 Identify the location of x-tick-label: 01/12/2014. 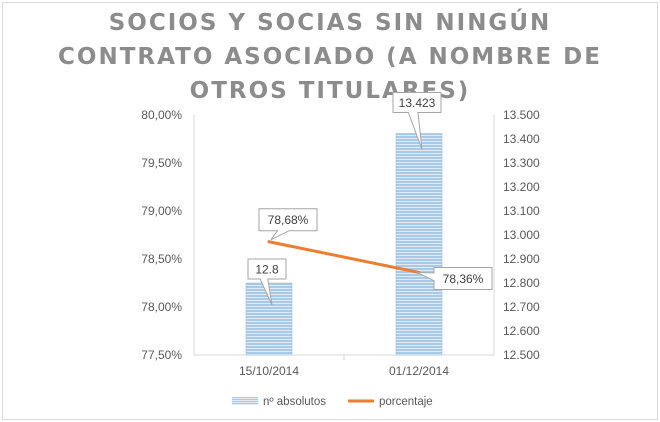
(419, 371).